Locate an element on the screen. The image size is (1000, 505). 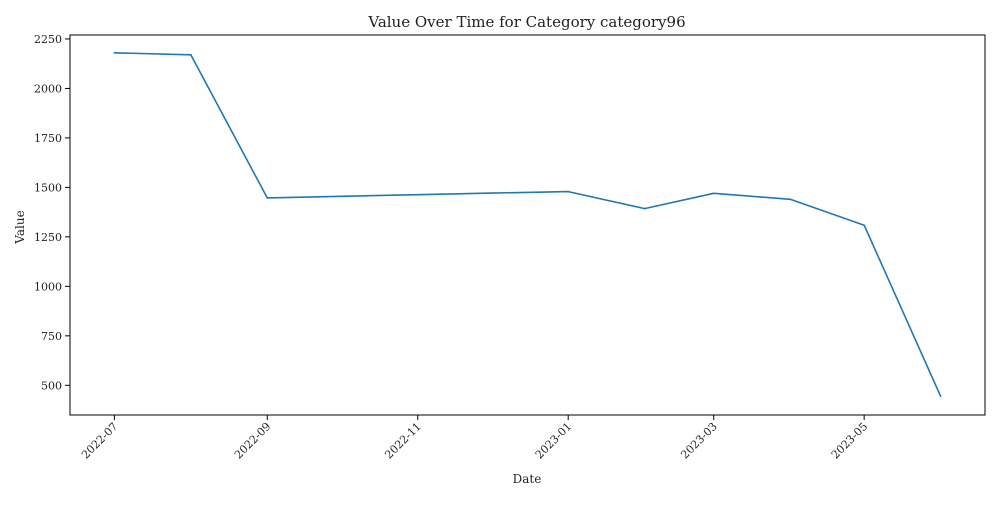
x-tick-label: 2022-09 is located at coordinates (253, 441).